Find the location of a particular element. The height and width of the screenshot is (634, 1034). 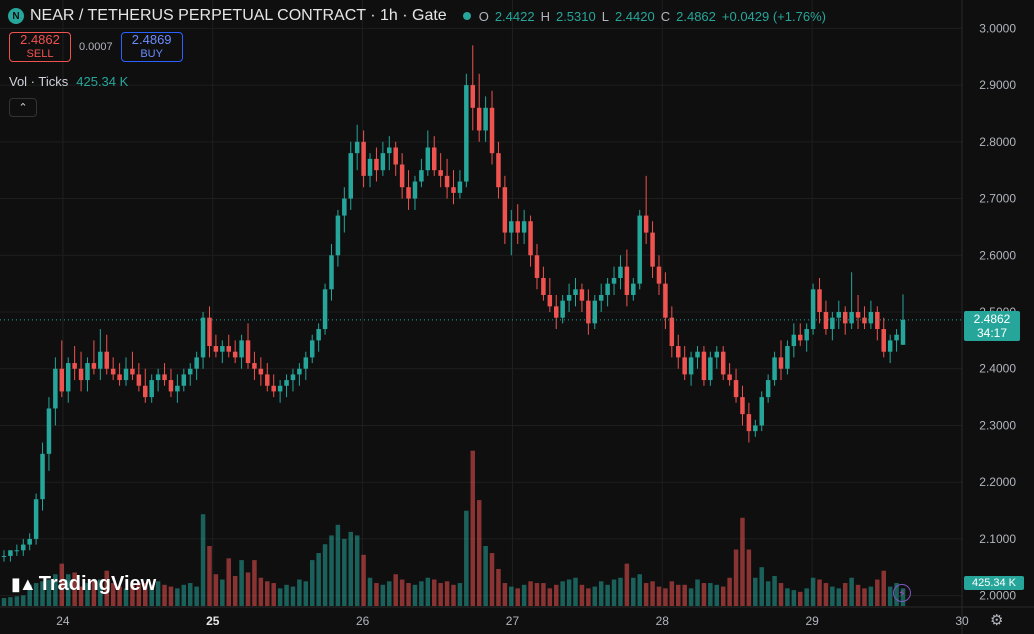

collapse-legend-button: ⌃ is located at coordinates (23, 107).